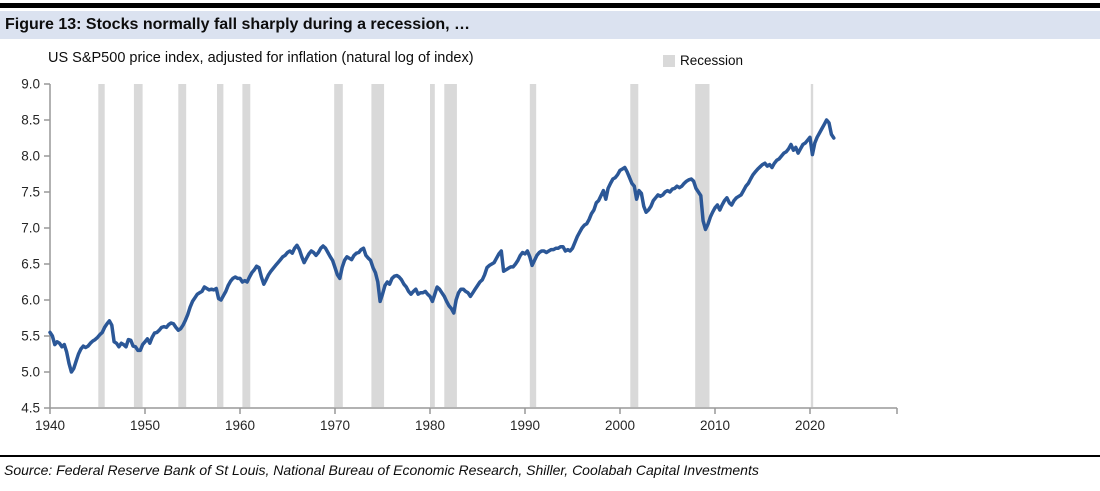 This screenshot has height=491, width=1100. What do you see at coordinates (30, 372) in the screenshot?
I see `y-tick-label: 5.0` at bounding box center [30, 372].